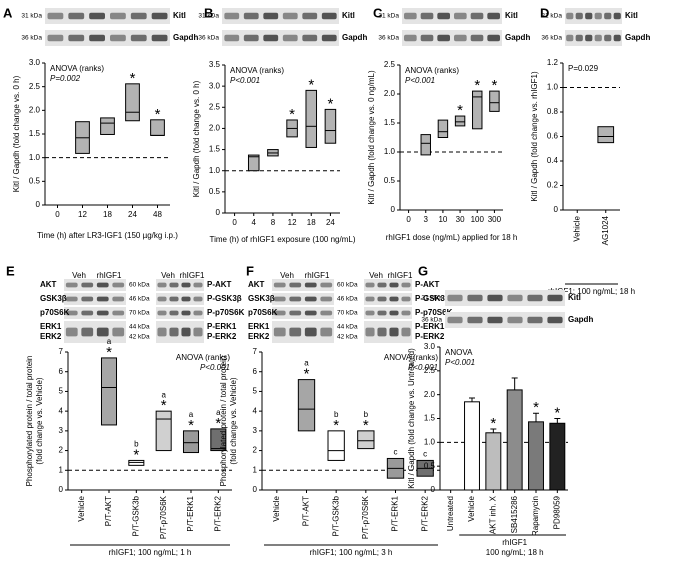  What do you see at coordinates (51, 326) in the screenshot?
I see `blot-total: ERK1` at bounding box center [51, 326].